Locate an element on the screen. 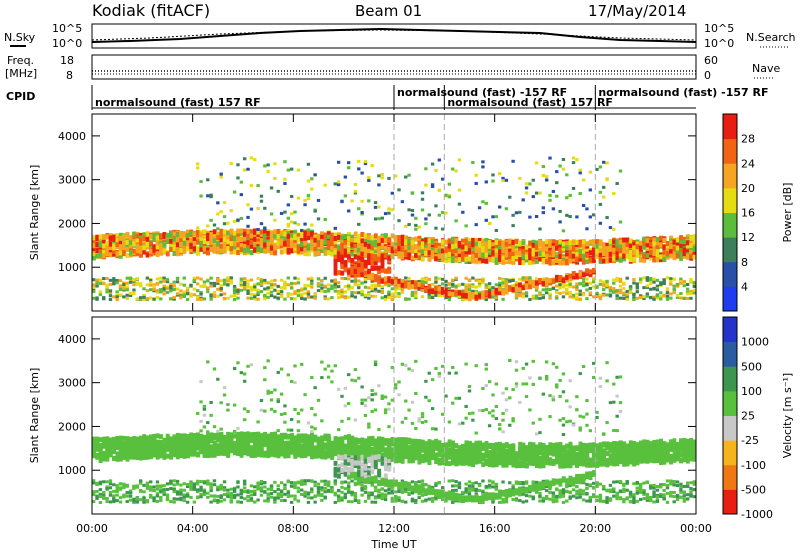 The height and width of the screenshot is (554, 800). colorbar-swatch is located at coordinates (730, 299).